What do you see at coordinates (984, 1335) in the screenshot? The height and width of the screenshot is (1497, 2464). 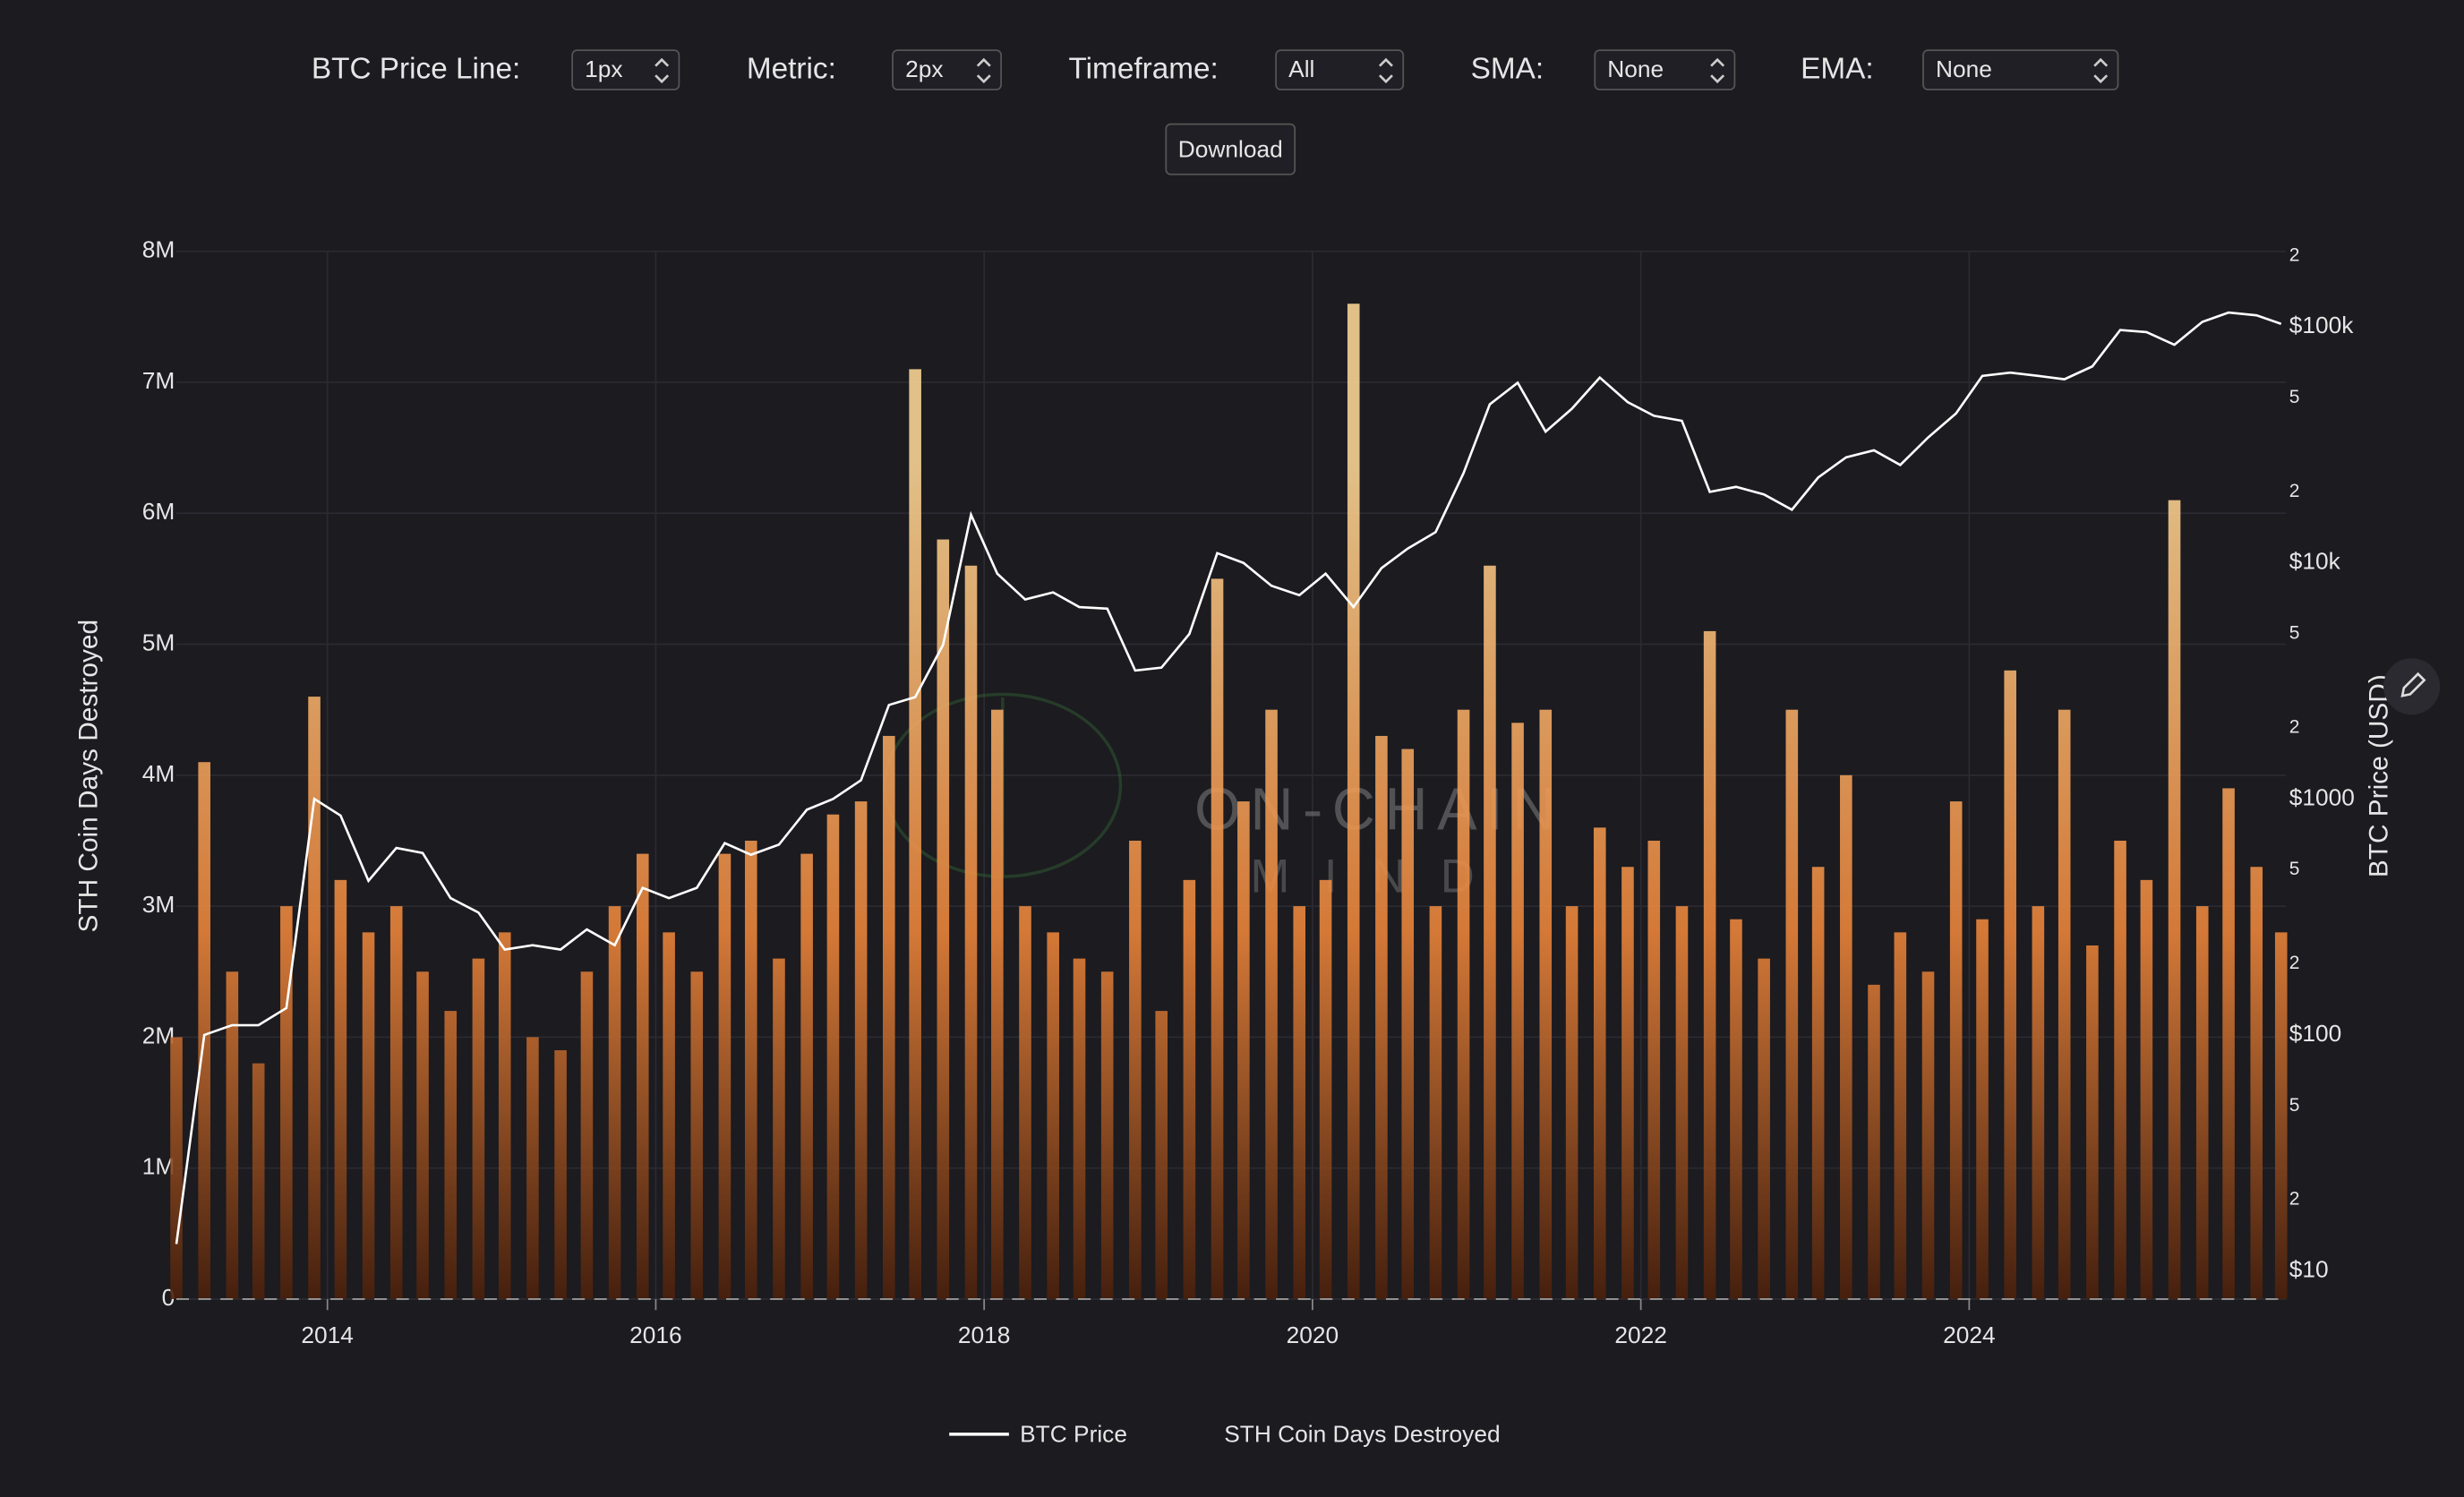 I see `x-tick-label: 2018` at bounding box center [984, 1335].